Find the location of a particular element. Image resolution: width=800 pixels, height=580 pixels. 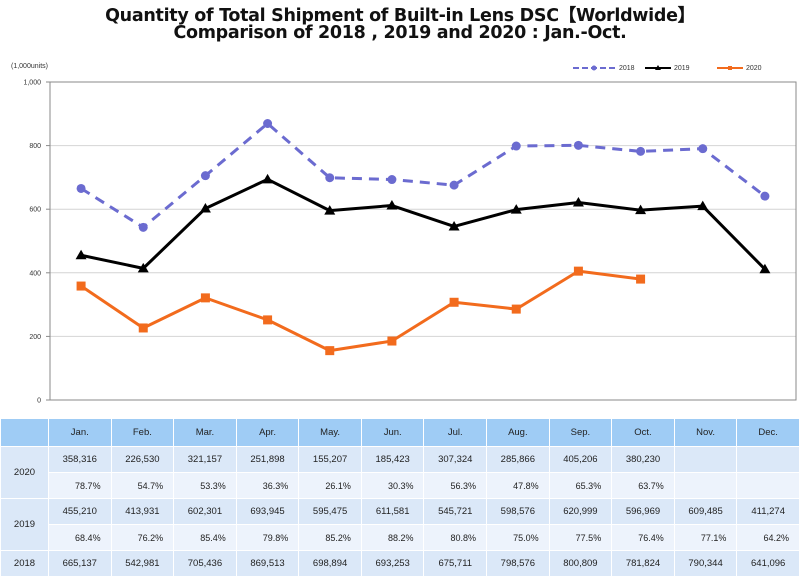

table-percent-cell: 64.2% is located at coordinates (768, 537).